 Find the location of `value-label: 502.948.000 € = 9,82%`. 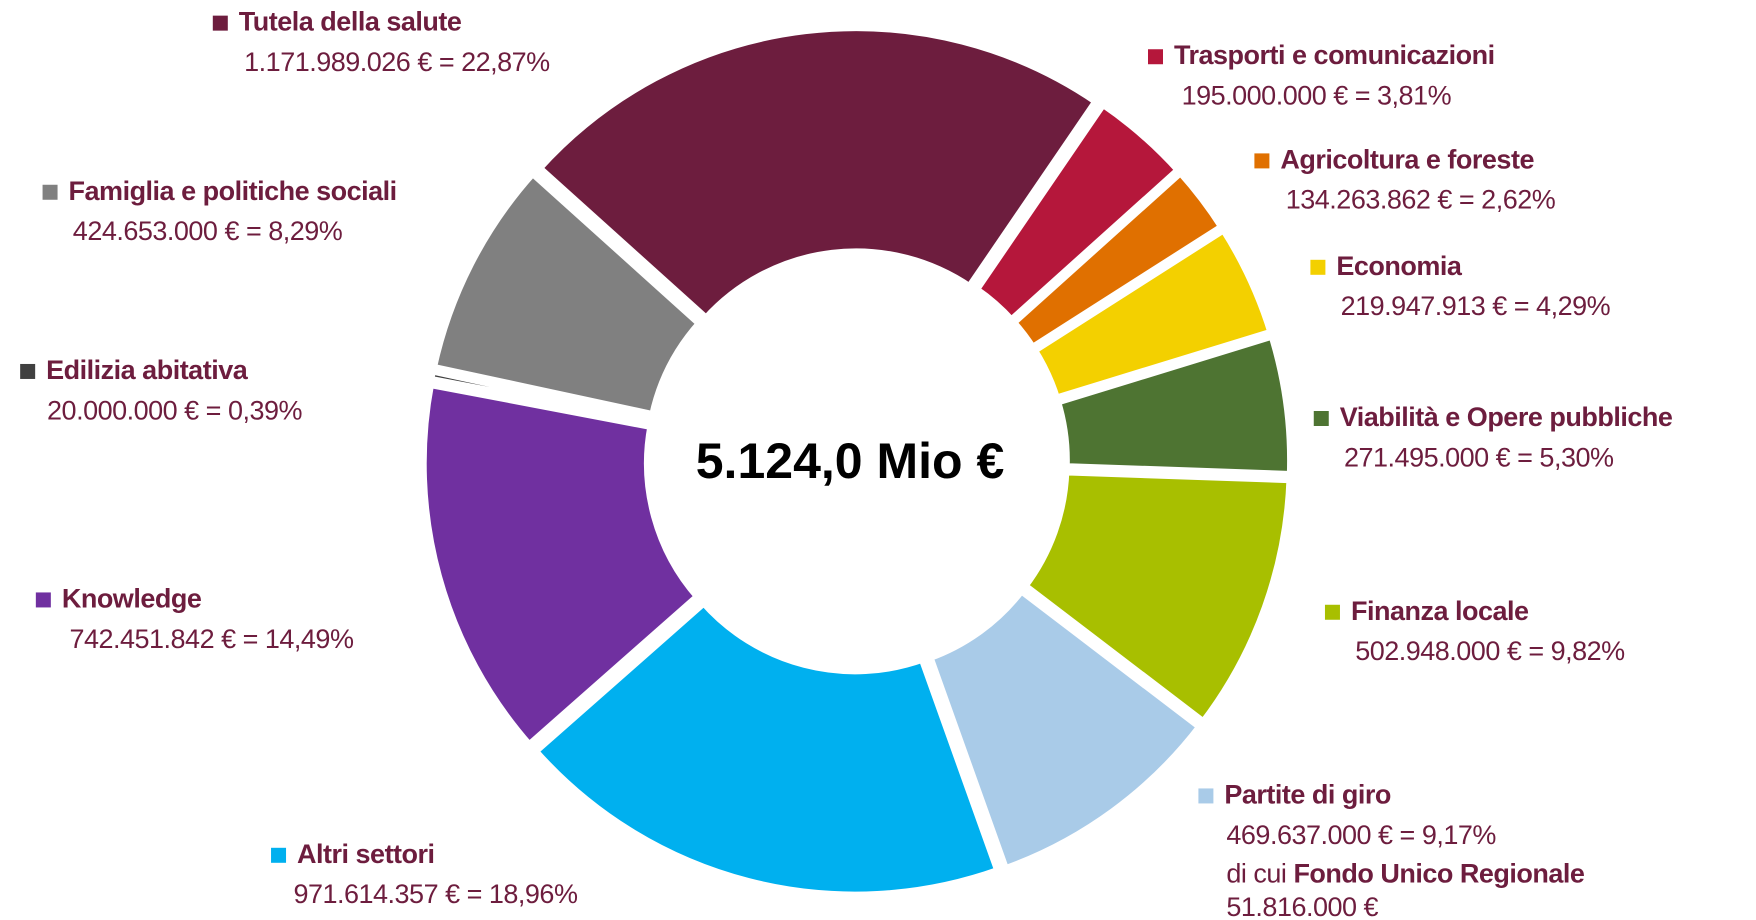

value-label: 502.948.000 € = 9,82% is located at coordinates (1490, 651).